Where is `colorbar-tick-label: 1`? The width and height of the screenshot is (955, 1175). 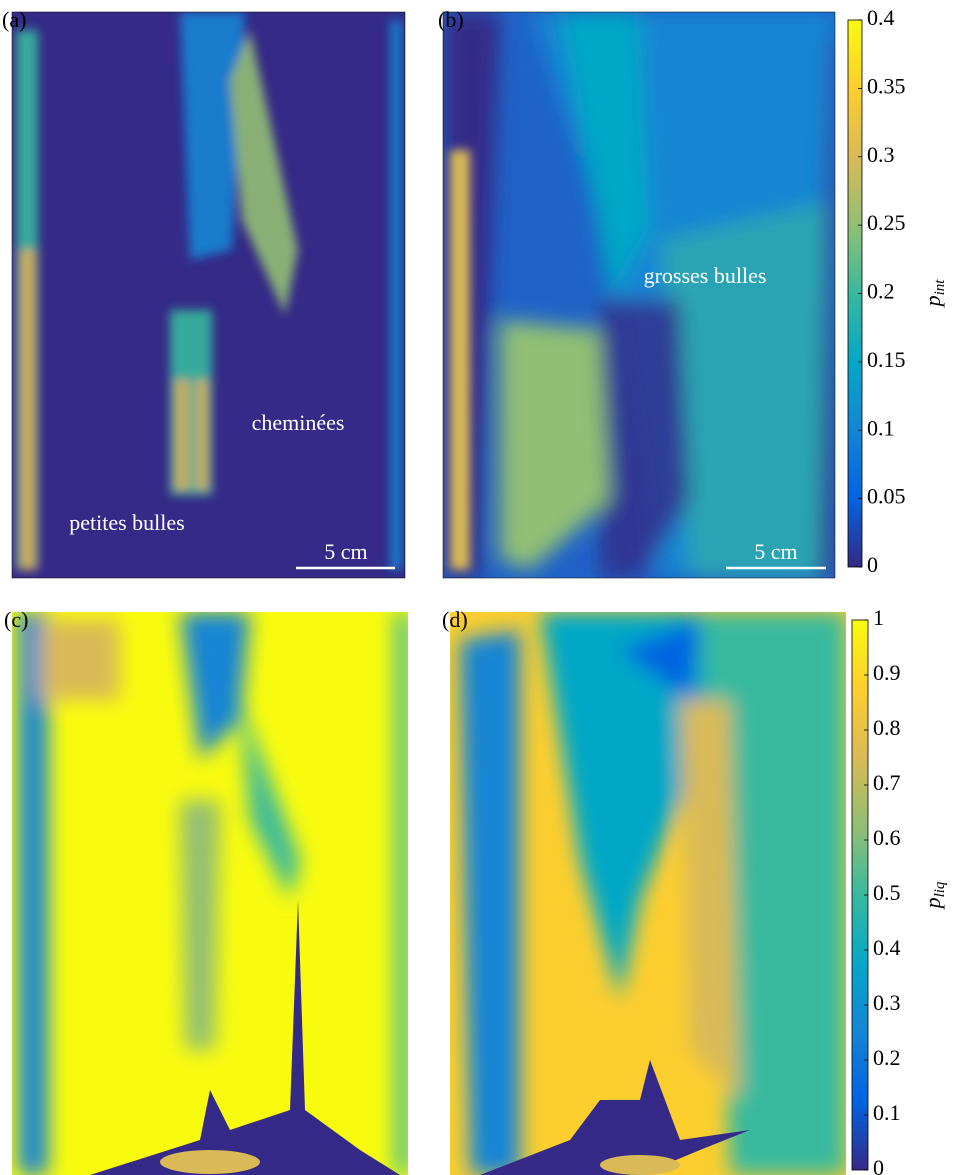
colorbar-tick-label: 1 is located at coordinates (878, 617).